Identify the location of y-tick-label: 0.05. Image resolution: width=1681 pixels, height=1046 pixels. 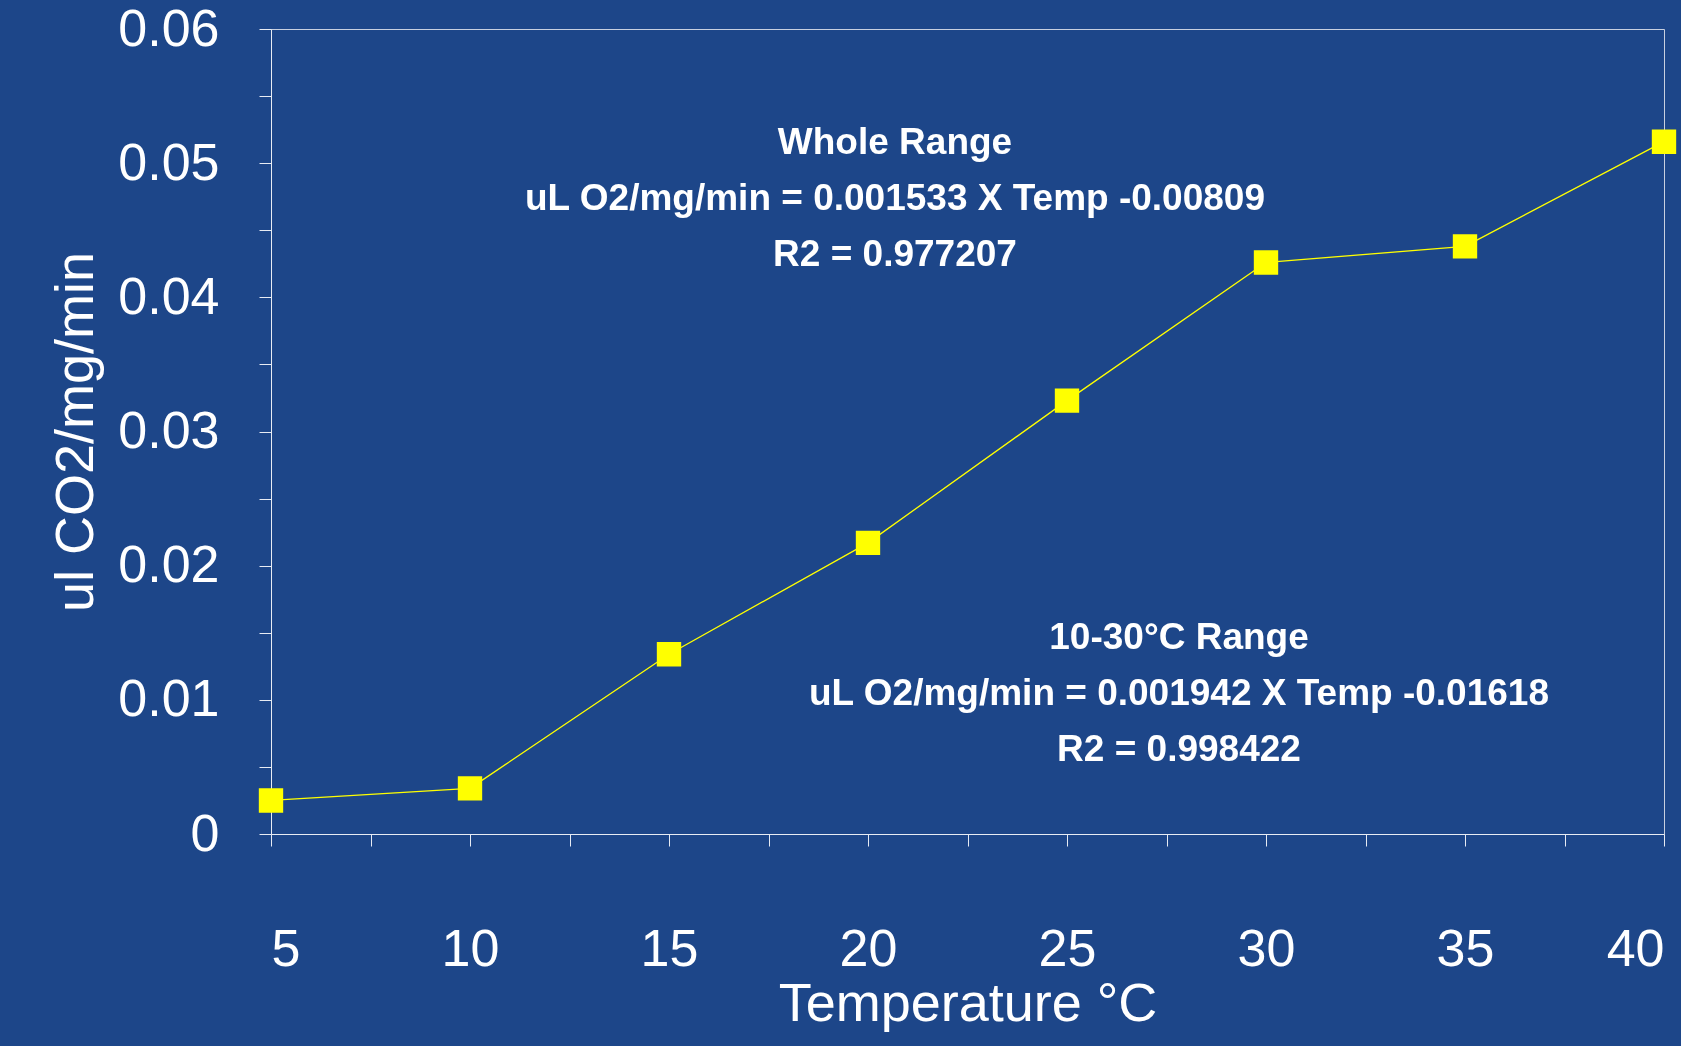
(169, 161).